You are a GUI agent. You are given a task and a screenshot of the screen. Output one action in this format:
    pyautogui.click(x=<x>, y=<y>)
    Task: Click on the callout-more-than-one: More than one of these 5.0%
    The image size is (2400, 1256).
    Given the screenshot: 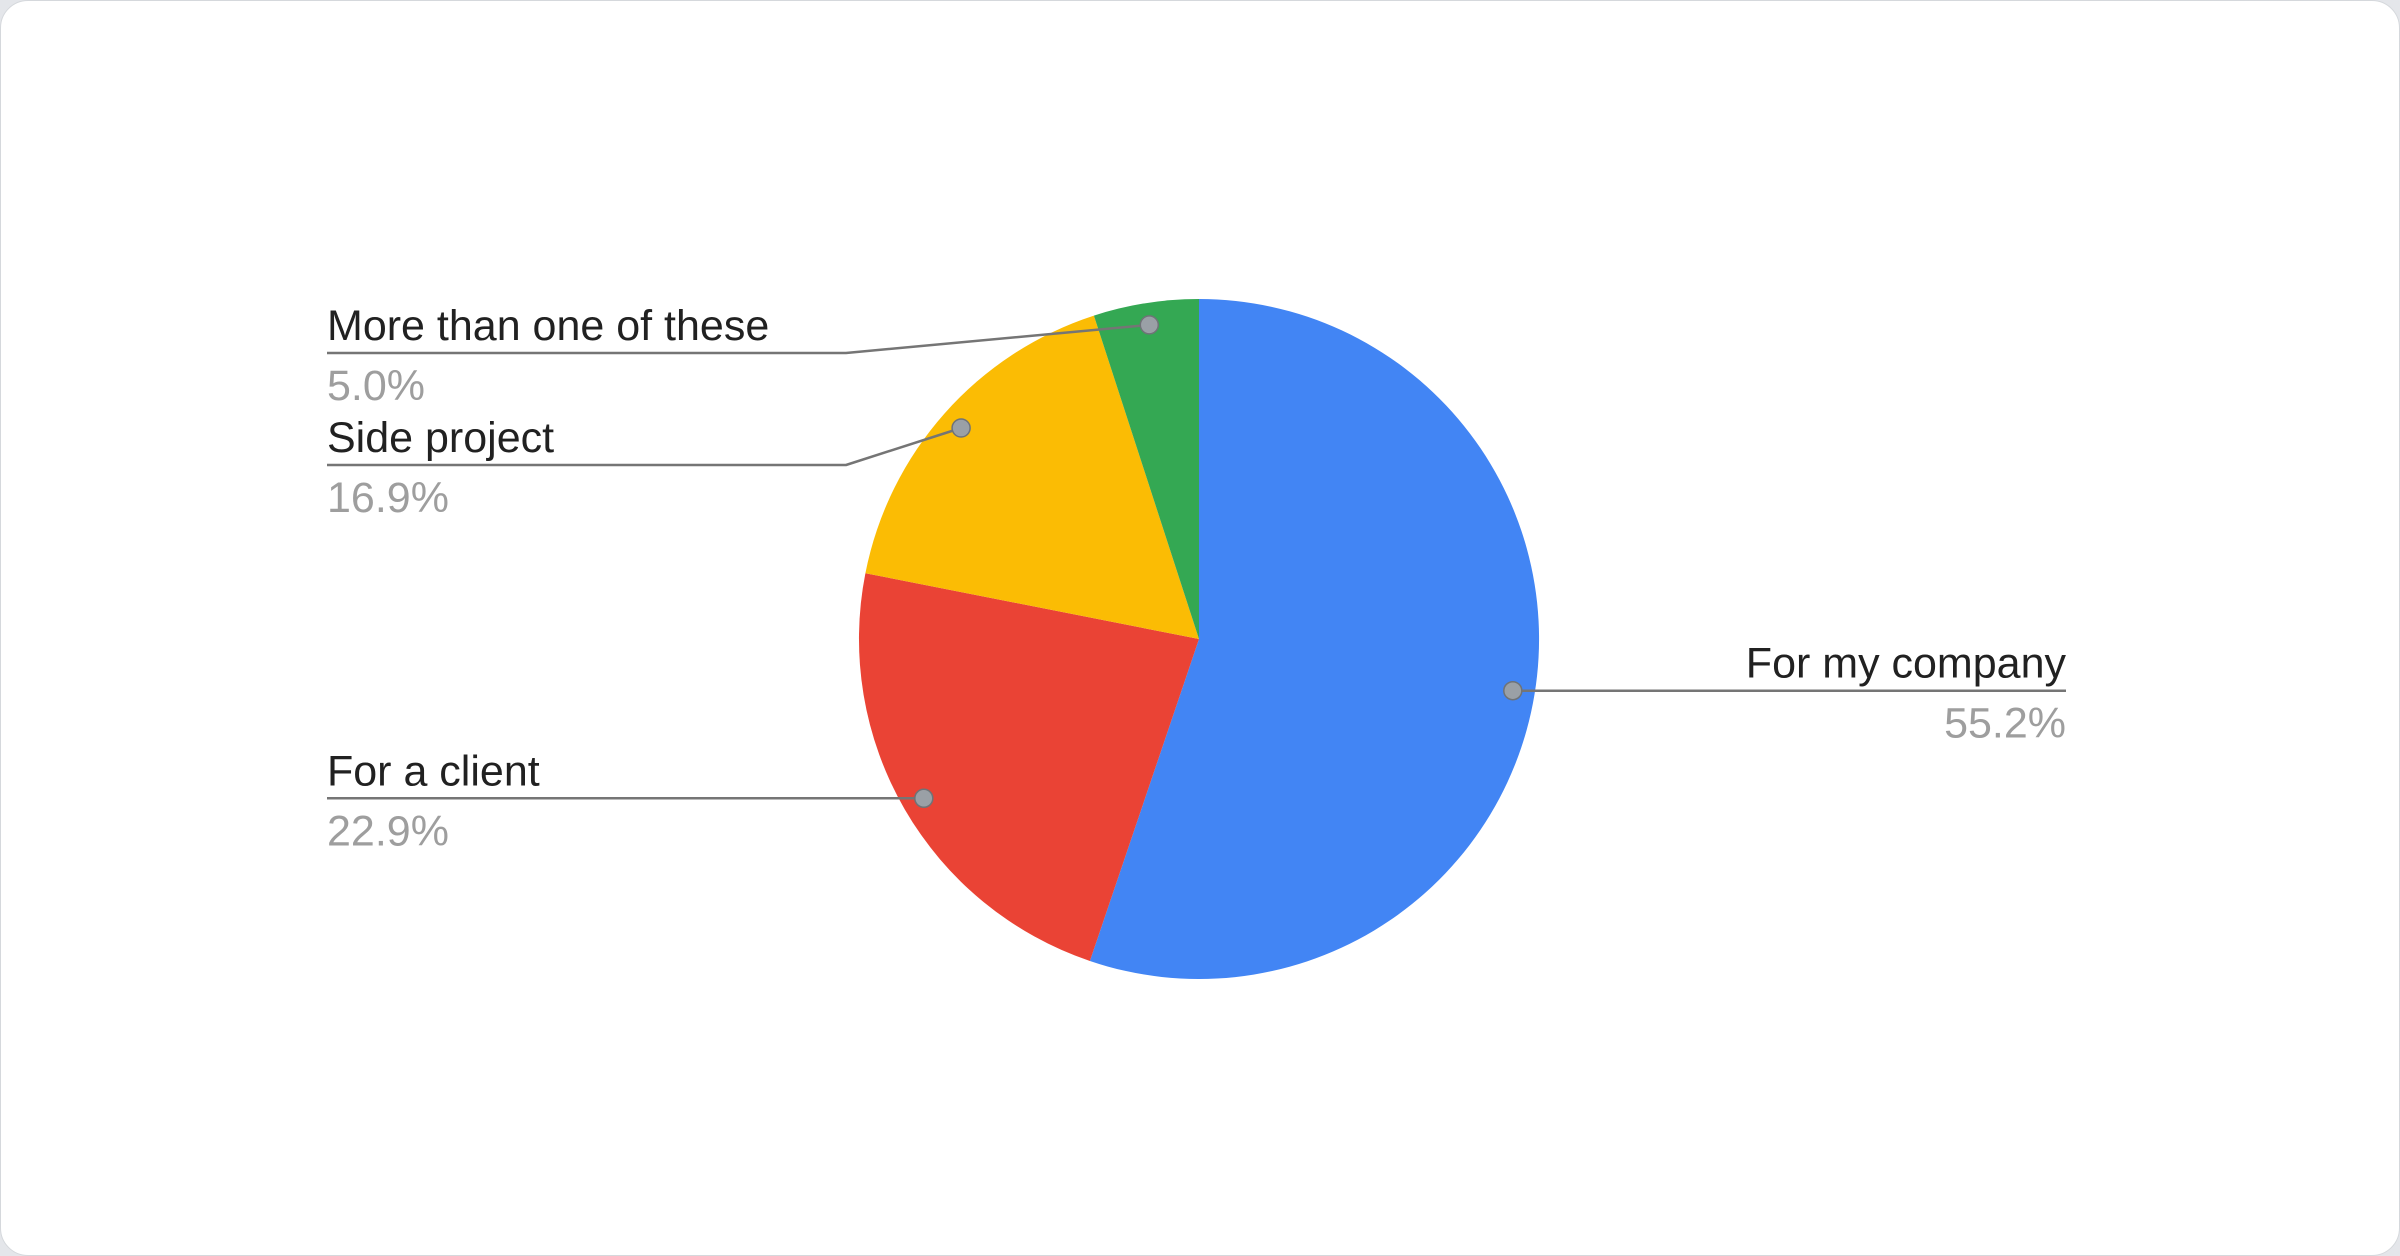 What is the action you would take?
    pyautogui.click(x=743, y=356)
    